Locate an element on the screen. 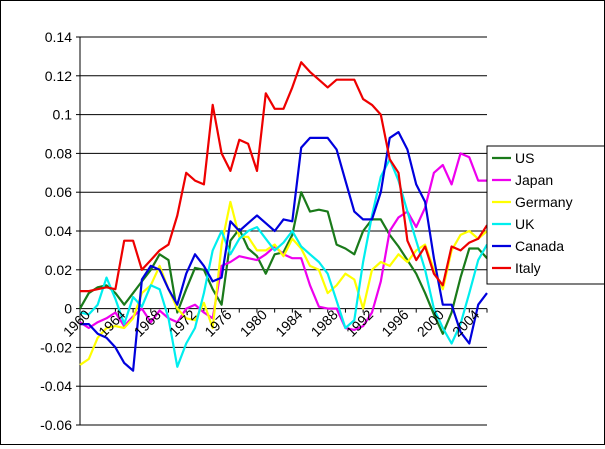 The image size is (605, 449). x-tick-label: 2000 is located at coordinates (430, 322).